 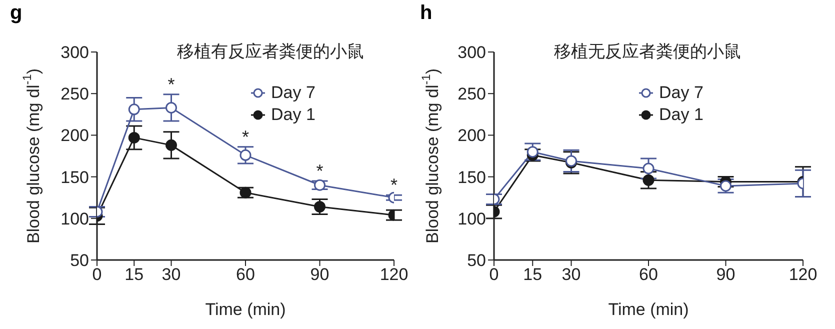 I want to click on chart-title: g, so click(x=16, y=13).